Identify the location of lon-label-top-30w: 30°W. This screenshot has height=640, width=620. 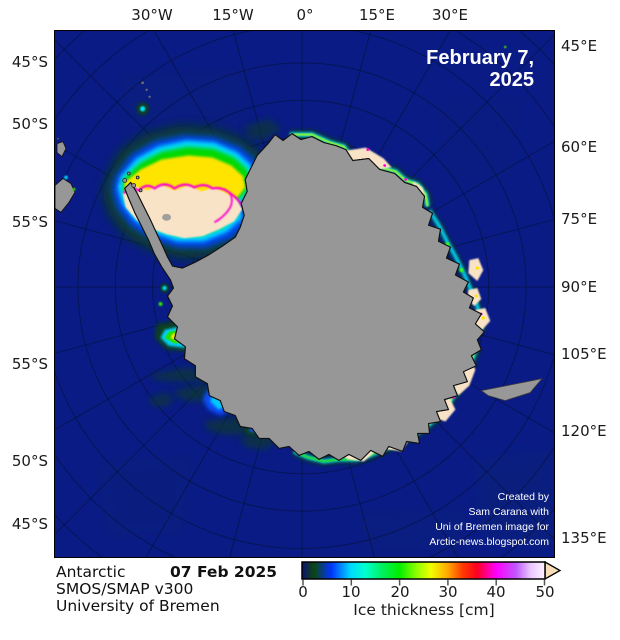
(152, 15).